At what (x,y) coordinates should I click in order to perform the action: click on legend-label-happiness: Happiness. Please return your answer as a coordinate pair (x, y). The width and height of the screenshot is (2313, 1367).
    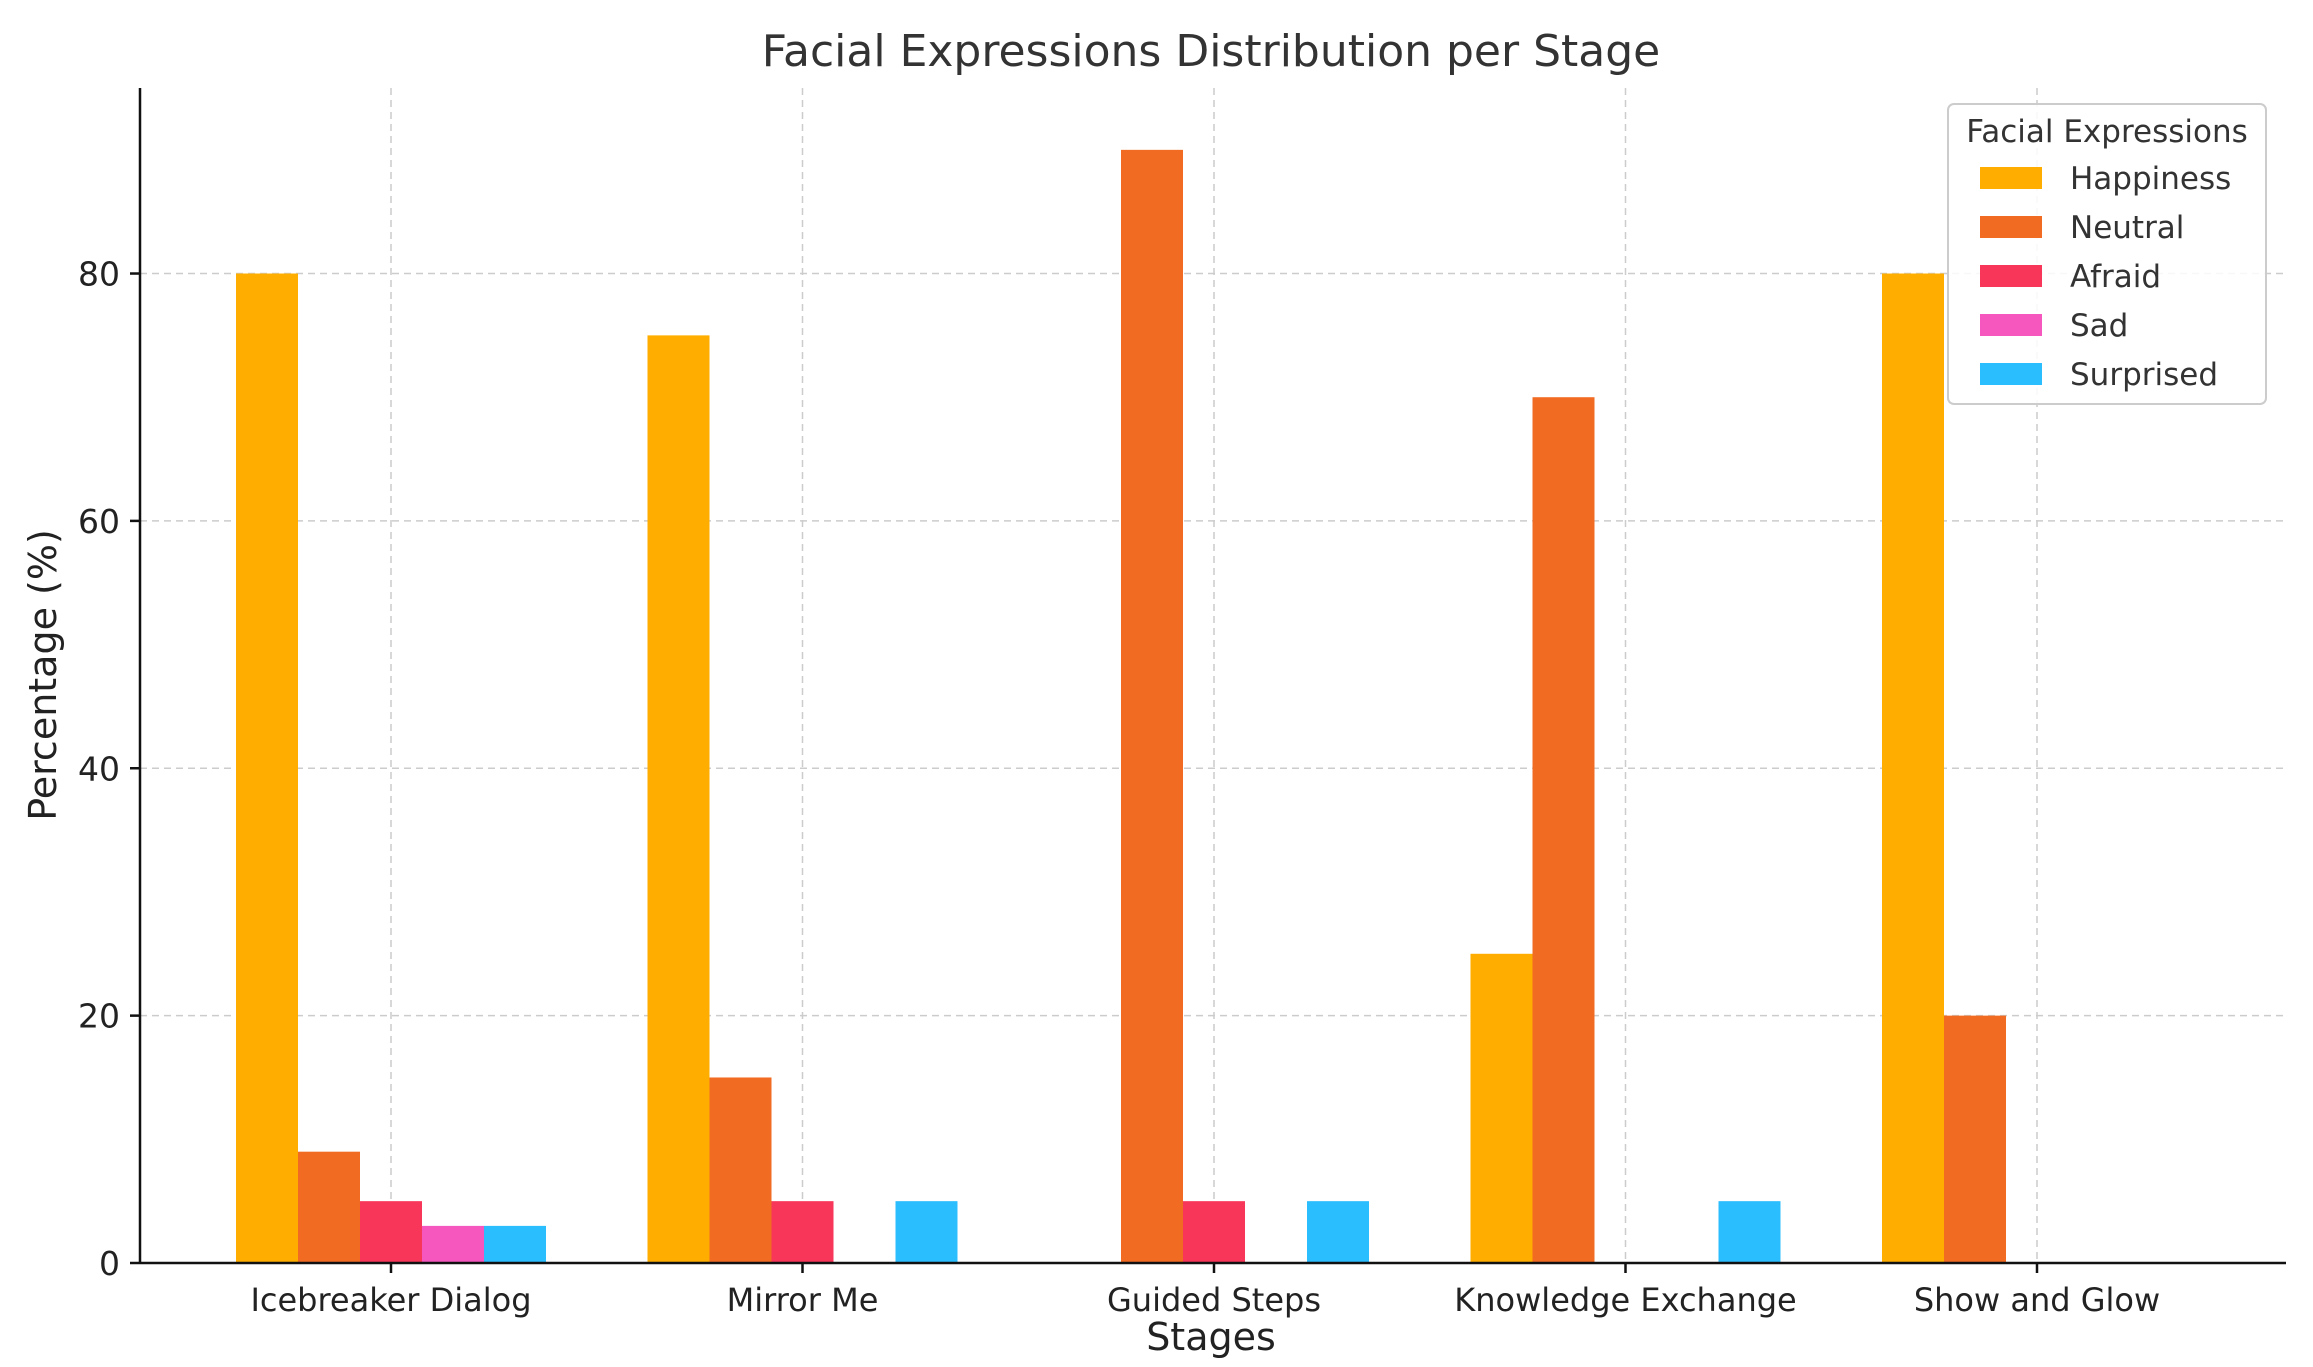
    Looking at the image, I should click on (2150, 179).